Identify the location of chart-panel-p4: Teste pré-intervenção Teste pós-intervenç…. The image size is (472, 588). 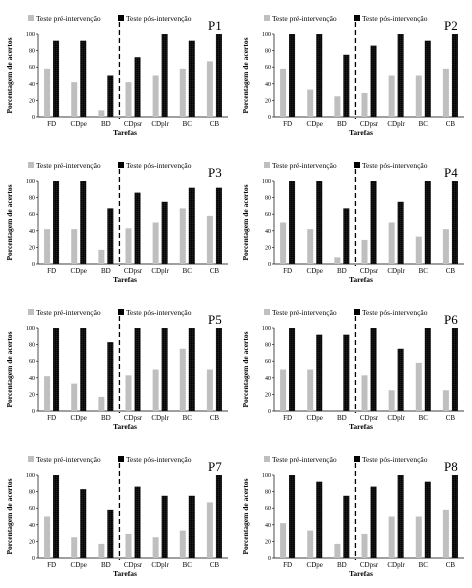
(354, 220).